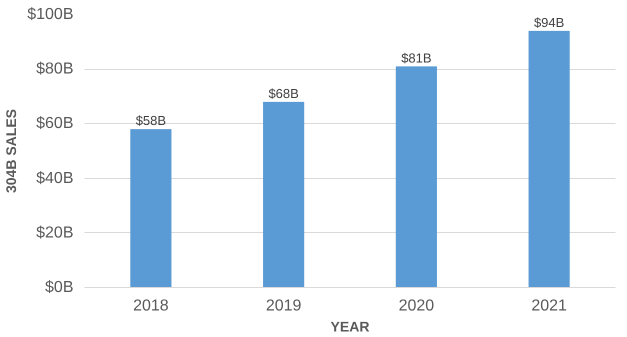 The image size is (627, 337). Describe the element at coordinates (55, 69) in the screenshot. I see `y-tick-label: $80B` at that location.